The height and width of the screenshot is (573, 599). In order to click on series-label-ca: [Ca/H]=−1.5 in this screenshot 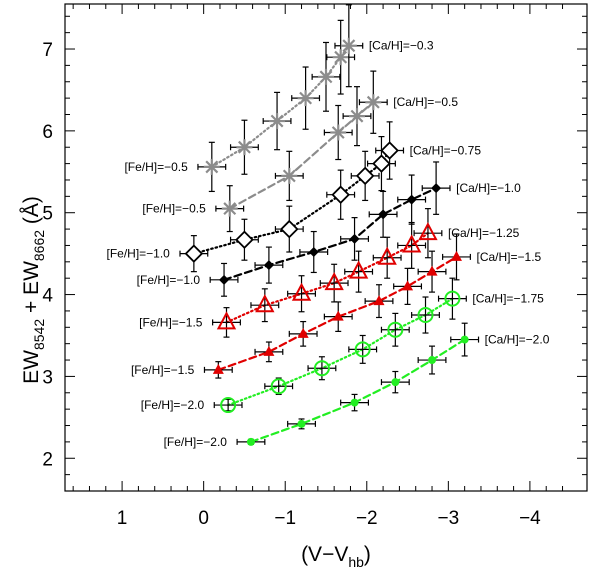, I will do `click(509, 257)`.